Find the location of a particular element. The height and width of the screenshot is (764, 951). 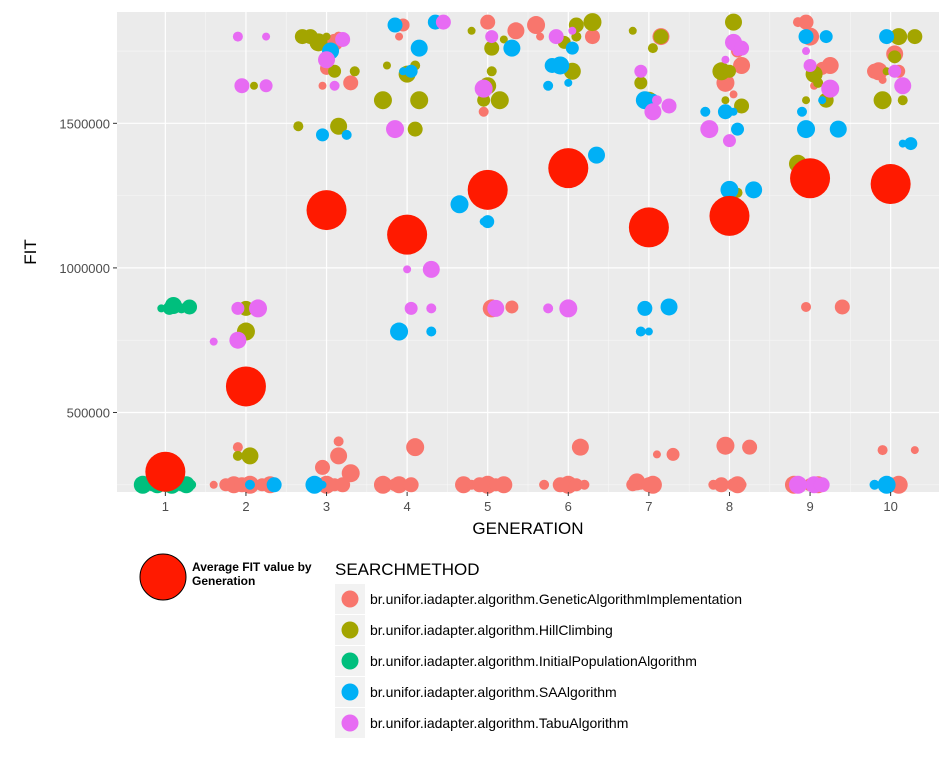

legend-average: Average FIT value by Generation is located at coordinates (225, 577).